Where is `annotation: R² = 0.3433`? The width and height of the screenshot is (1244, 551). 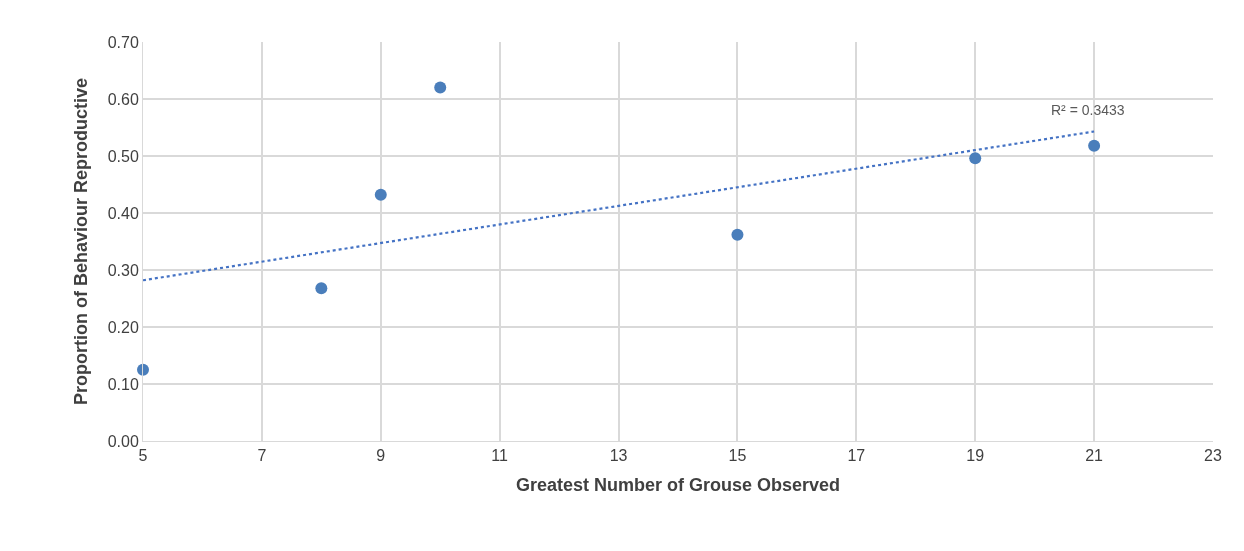 annotation: R² = 0.3433 is located at coordinates (1088, 110).